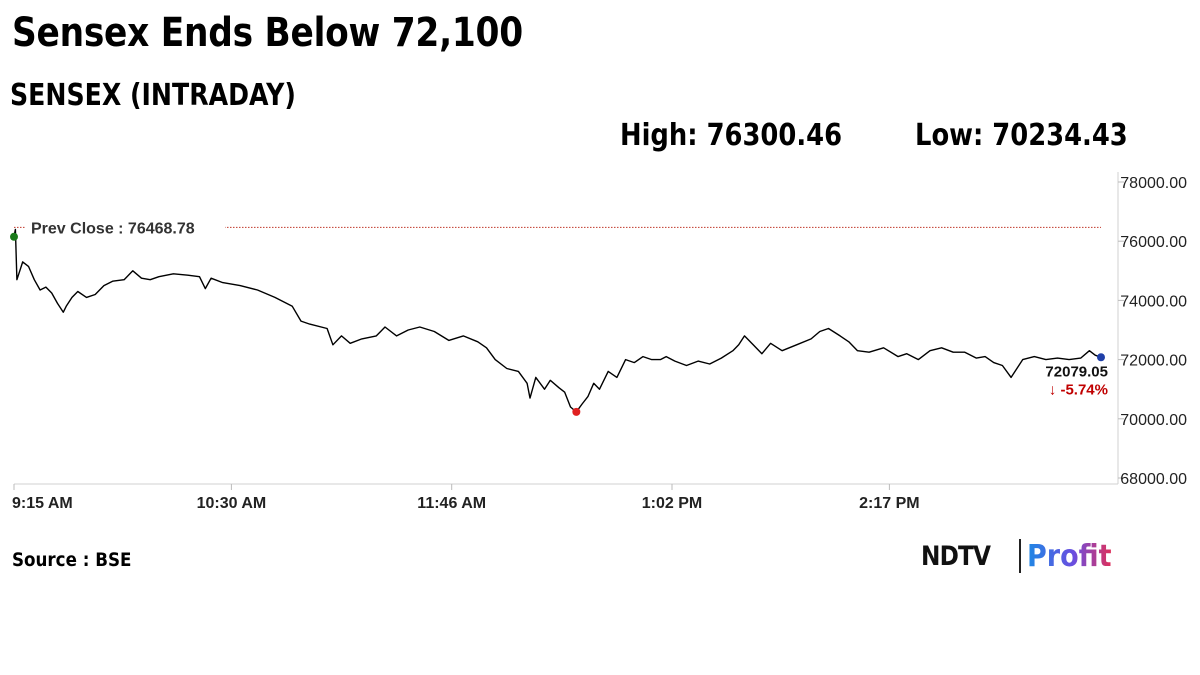 Image resolution: width=1200 pixels, height=675 pixels. Describe the element at coordinates (153, 95) in the screenshot. I see `chart-title: SENSEX (INTRADAY)` at that location.